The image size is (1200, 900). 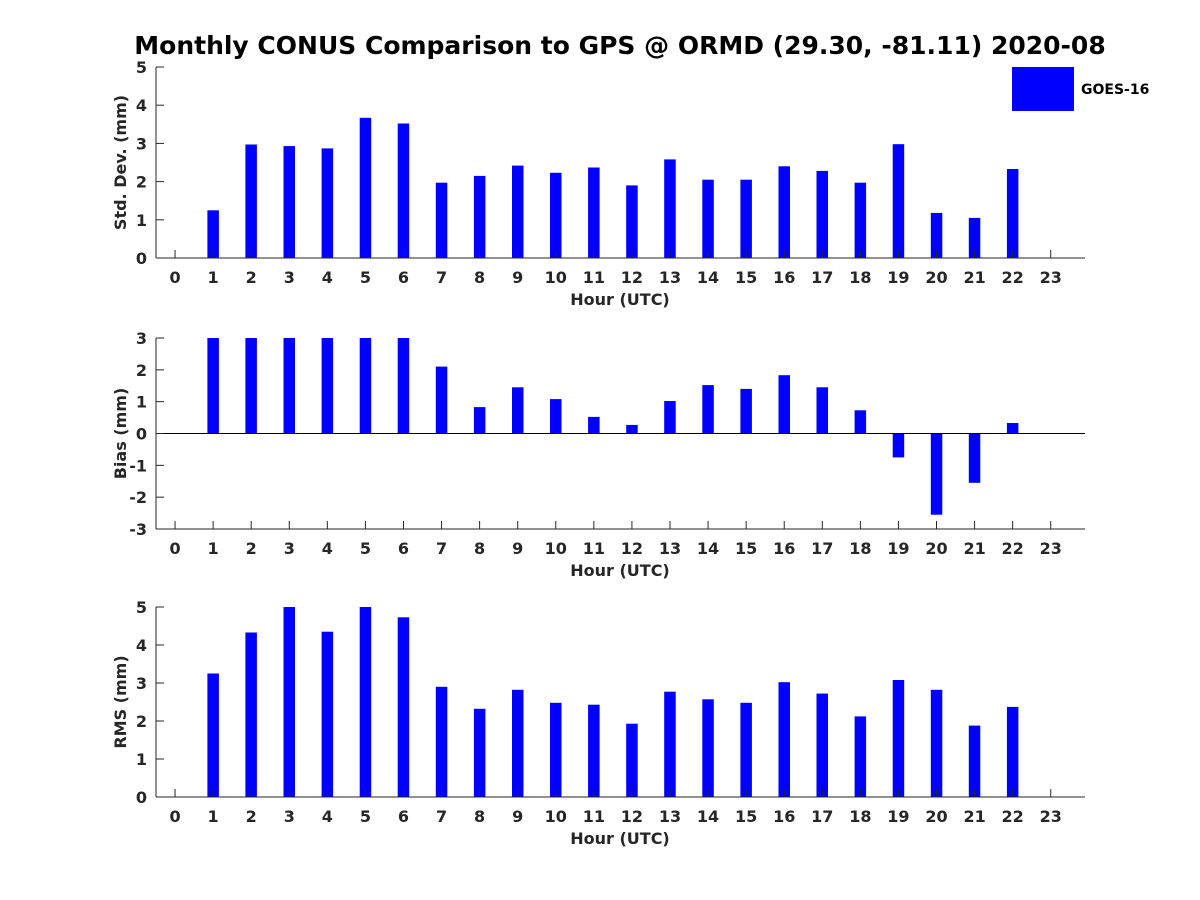 I want to click on x-tick-label: 9, so click(x=517, y=277).